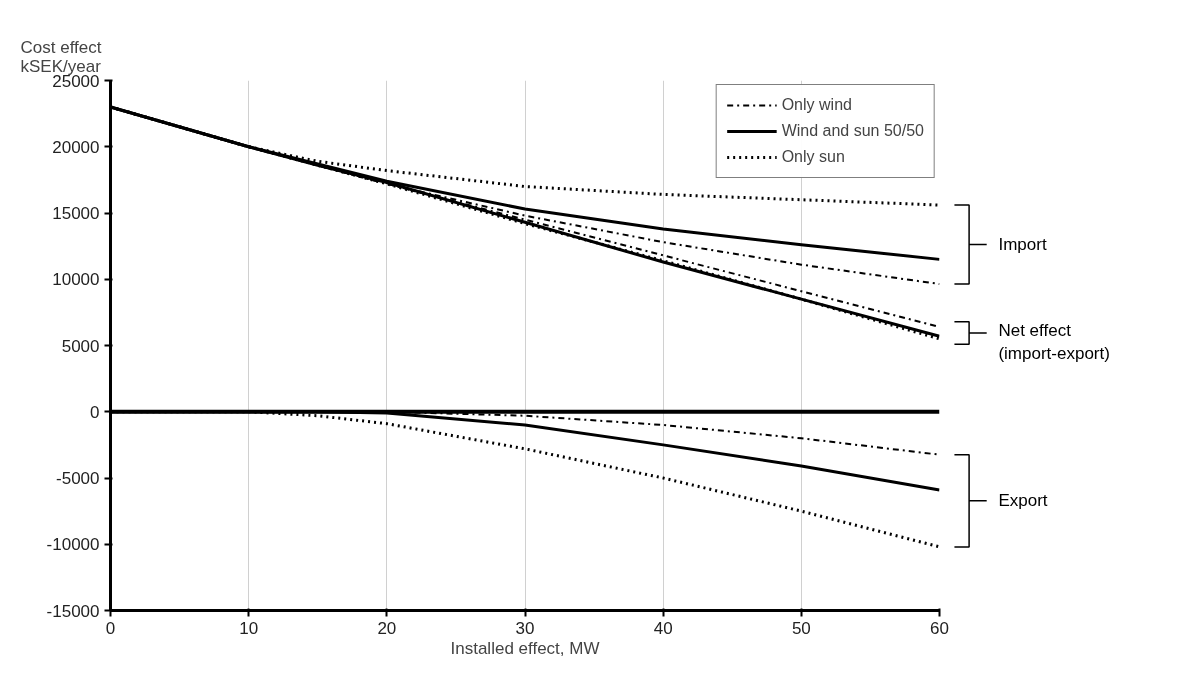 The width and height of the screenshot is (1181, 692). I want to click on y-tick-label: -15000, so click(73, 611).